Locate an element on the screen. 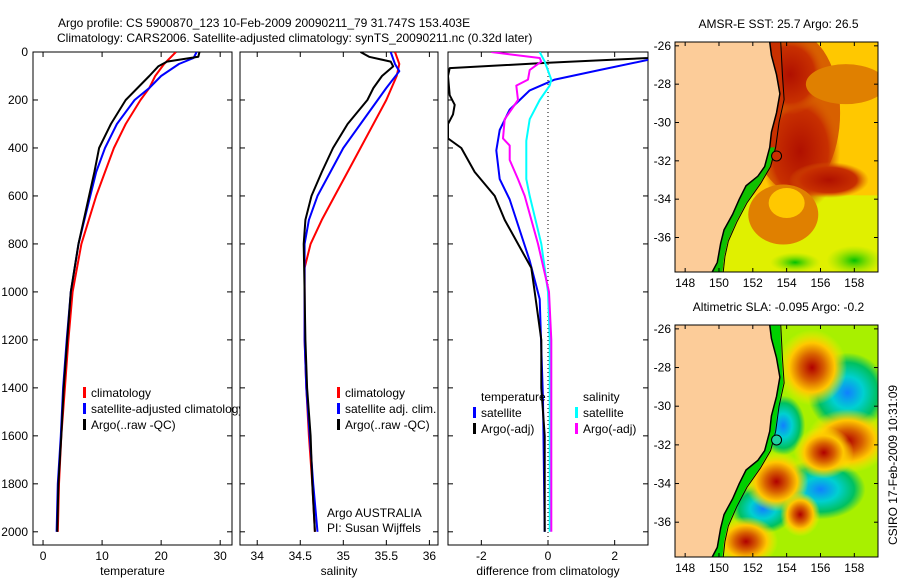 Image resolution: width=900 pixels, height=580 pixels. x-axis-label: temperature is located at coordinates (132, 571).